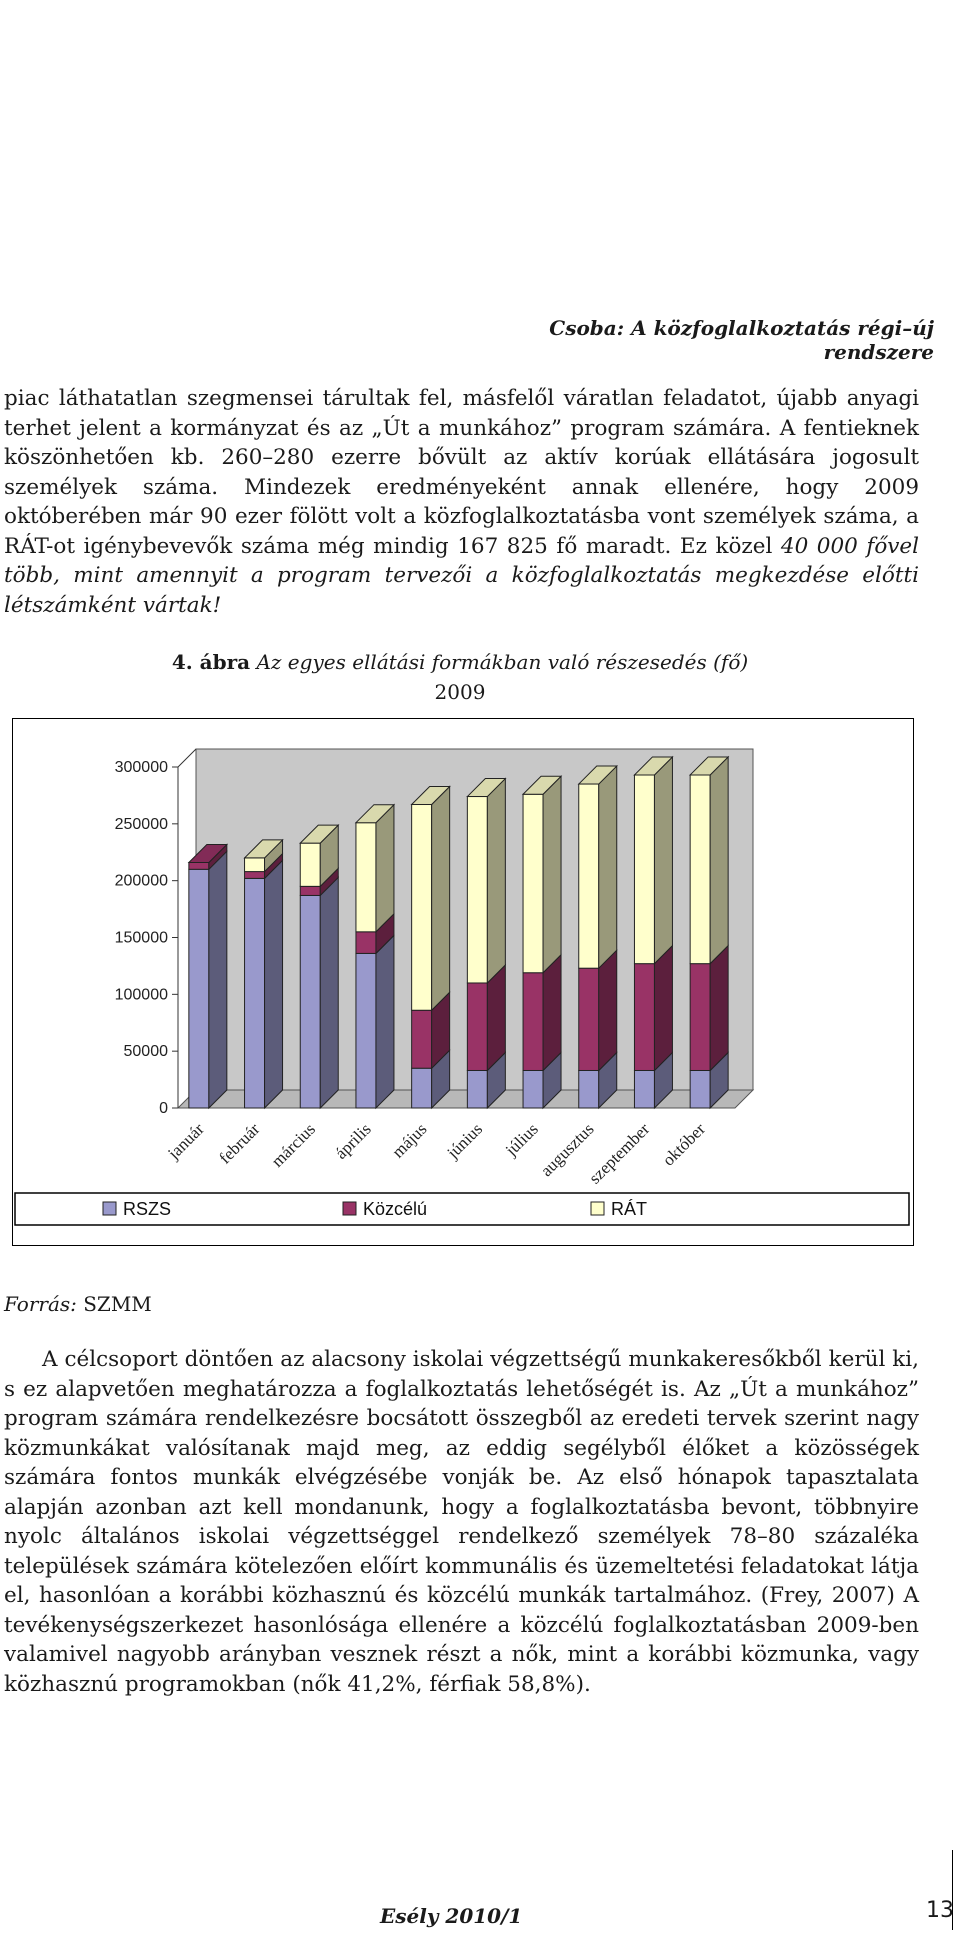  What do you see at coordinates (40, 1304) in the screenshot?
I see `source-label: Forrás:` at bounding box center [40, 1304].